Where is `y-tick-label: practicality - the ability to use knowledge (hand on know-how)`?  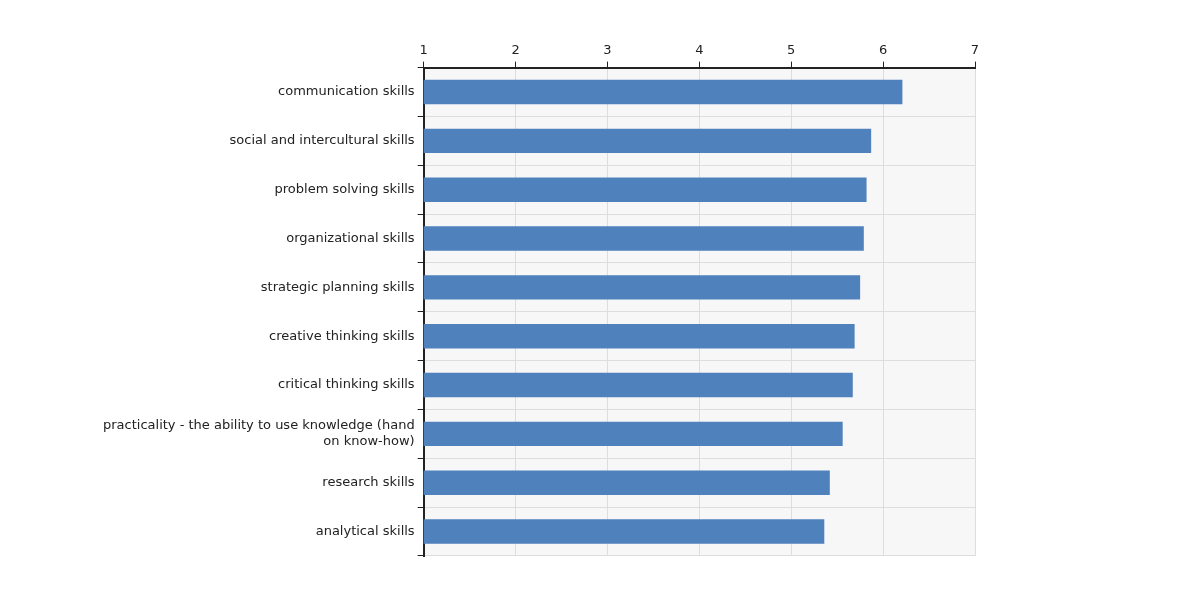
y-tick-label: practicality - the ability to use knowledge (hand on know-how) is located at coordinates (259, 433).